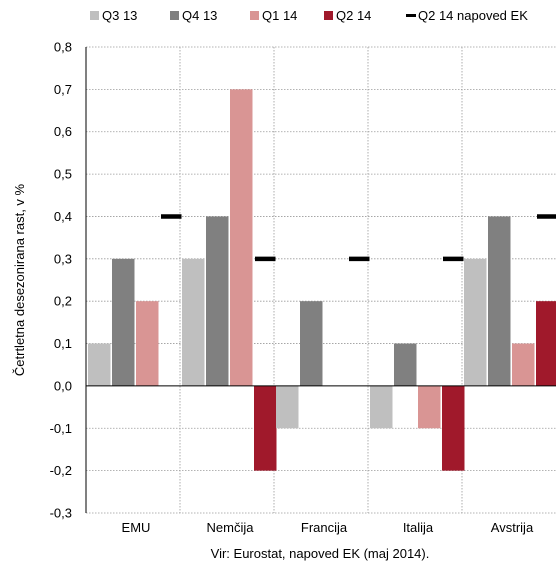  Describe the element at coordinates (19, 279) in the screenshot. I see `y-axis-title: Četrtletna desezonirana rast, v %` at that location.